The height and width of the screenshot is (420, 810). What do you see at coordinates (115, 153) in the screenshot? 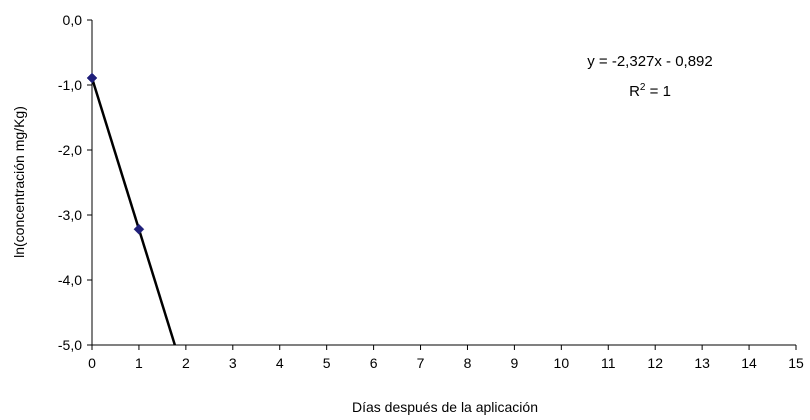
I see `data-points` at bounding box center [115, 153].